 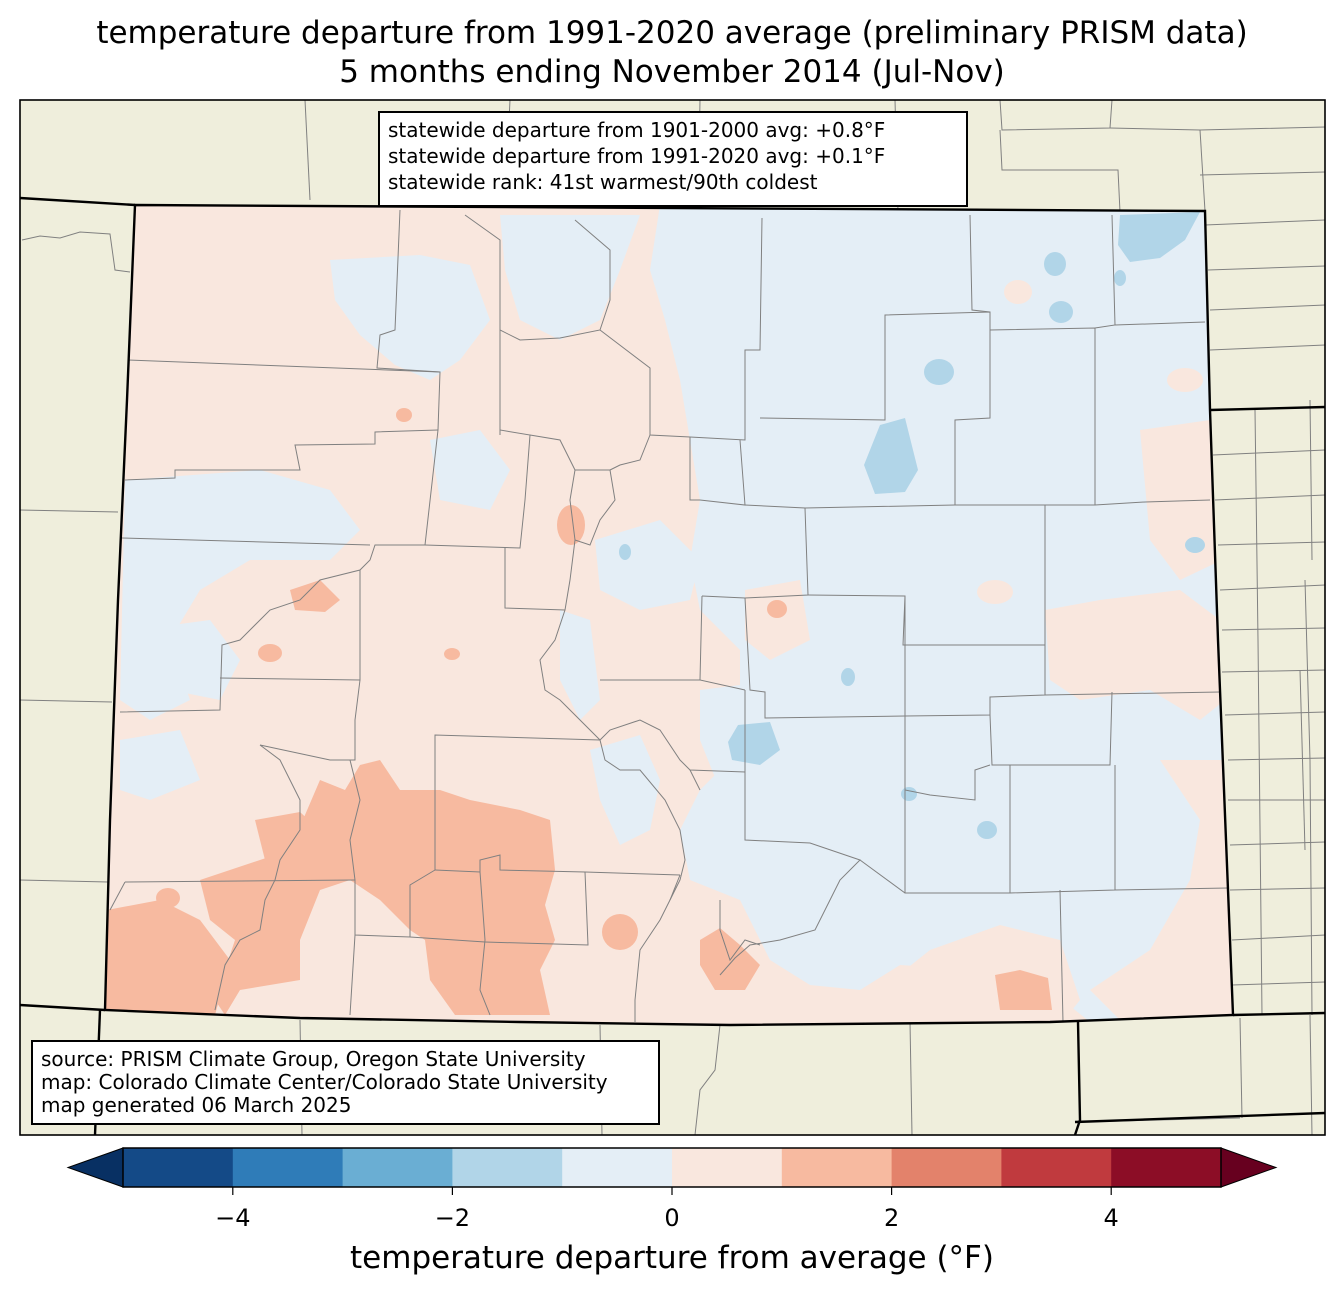 I want to click on colorbar-label: temperature departure from average (°F), so click(x=672, y=1258).